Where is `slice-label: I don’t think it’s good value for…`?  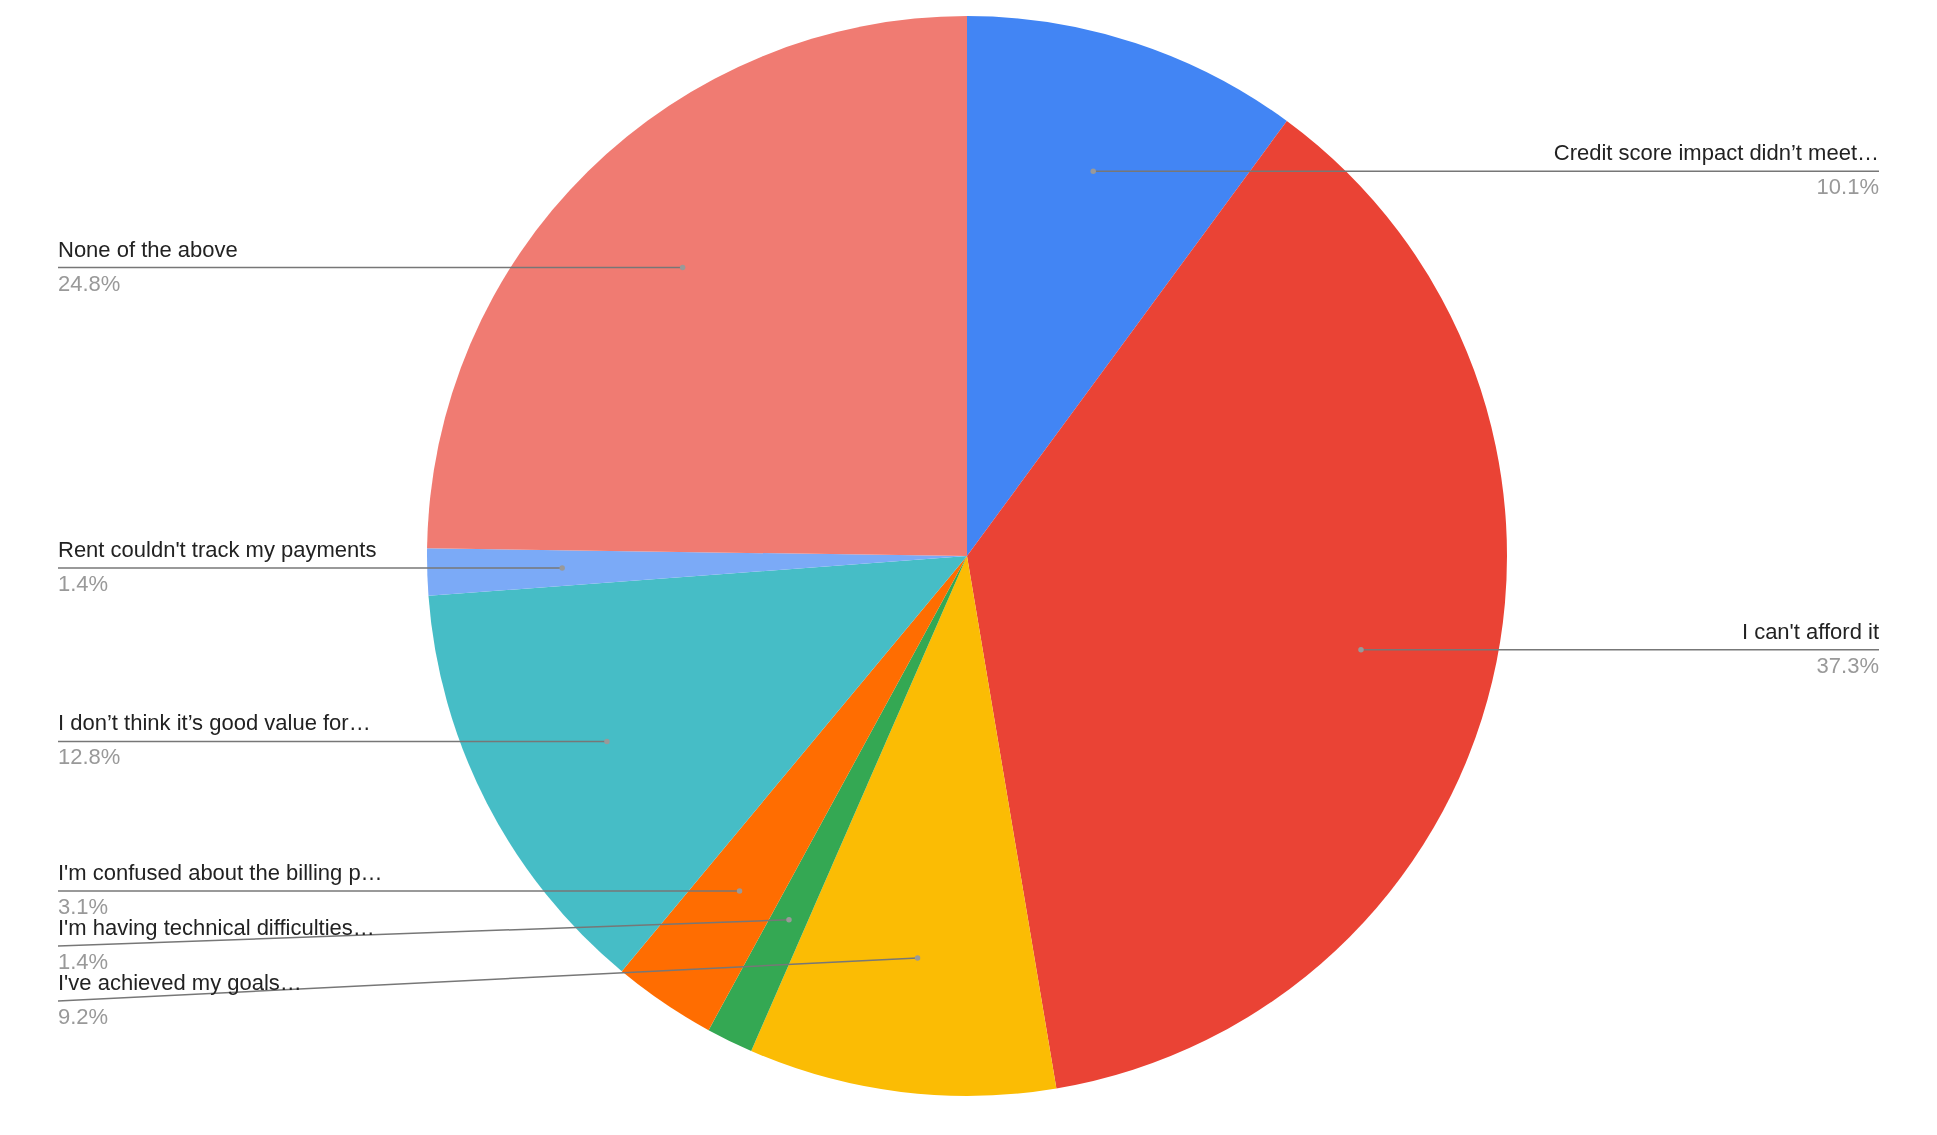
slice-label: I don’t think it’s good value for… is located at coordinates (214, 723).